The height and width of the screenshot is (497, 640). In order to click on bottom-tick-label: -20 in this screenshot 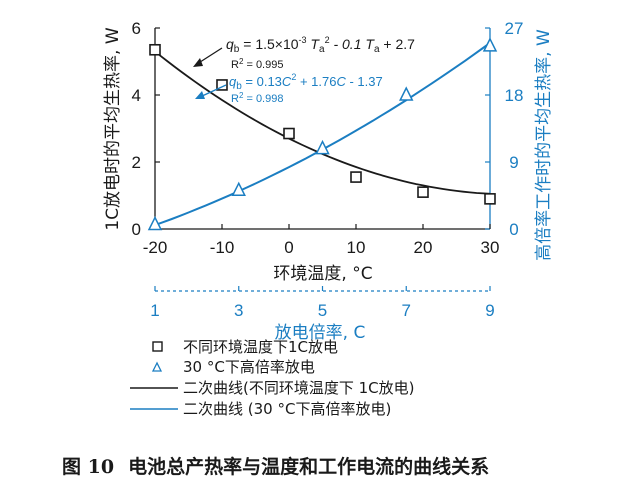, I will do `click(155, 247)`.